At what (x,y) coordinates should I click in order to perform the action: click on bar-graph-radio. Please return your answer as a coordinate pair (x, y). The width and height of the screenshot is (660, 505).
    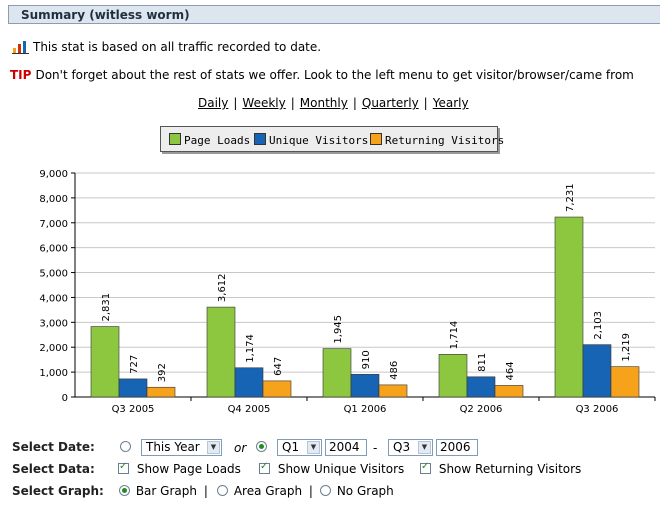
    Looking at the image, I should click on (124, 490).